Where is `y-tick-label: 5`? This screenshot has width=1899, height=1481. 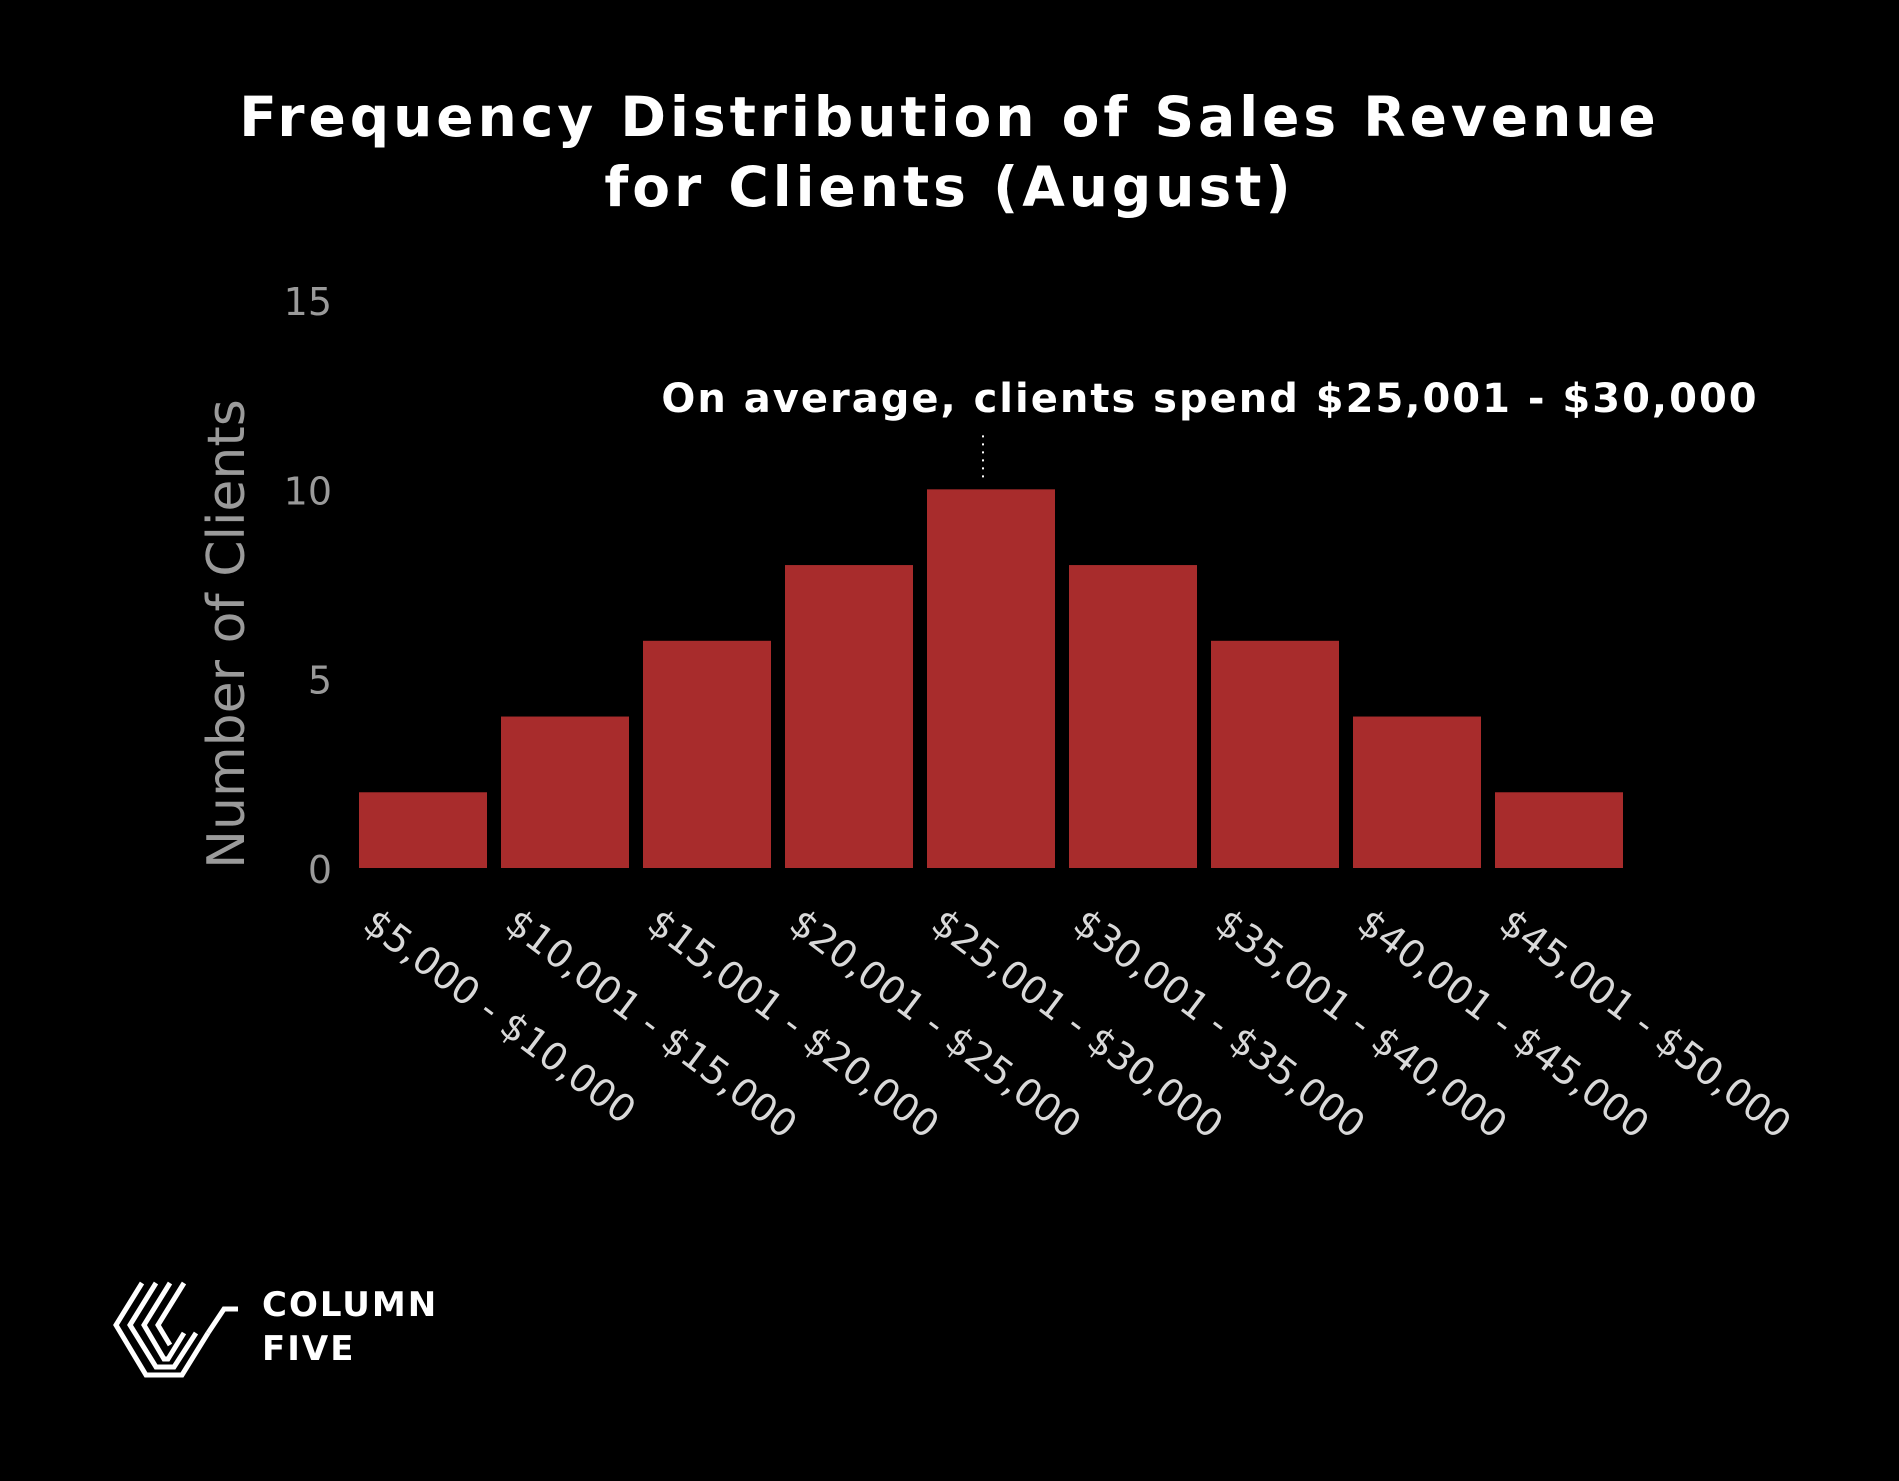 y-tick-label: 5 is located at coordinates (320, 681).